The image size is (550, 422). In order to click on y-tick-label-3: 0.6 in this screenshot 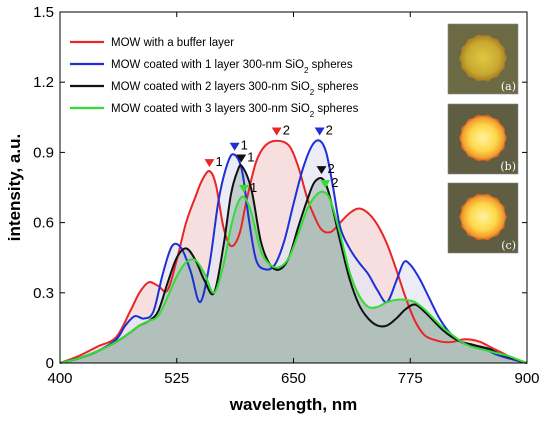, I will do `click(43, 223)`.